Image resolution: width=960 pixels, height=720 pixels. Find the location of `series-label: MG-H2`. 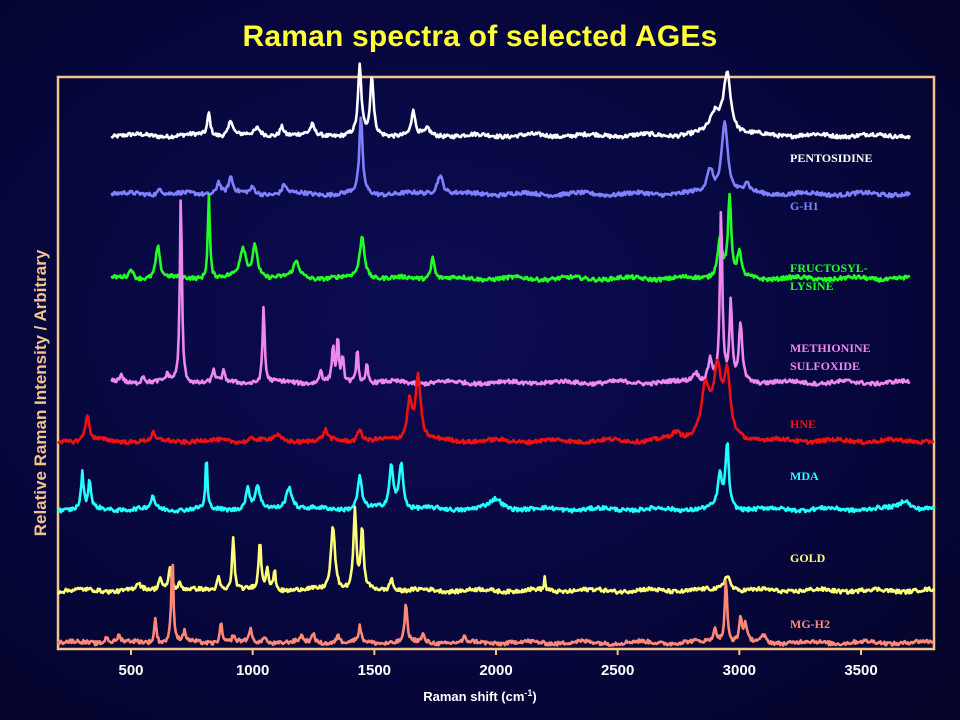

series-label: MG-H2 is located at coordinates (810, 624).